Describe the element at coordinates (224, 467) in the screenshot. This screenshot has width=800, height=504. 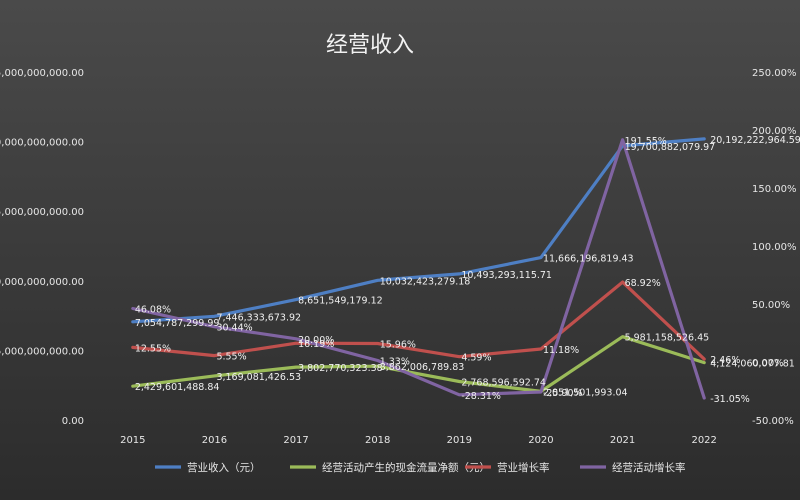
I see `legend-label: 营业收入（元）` at that location.